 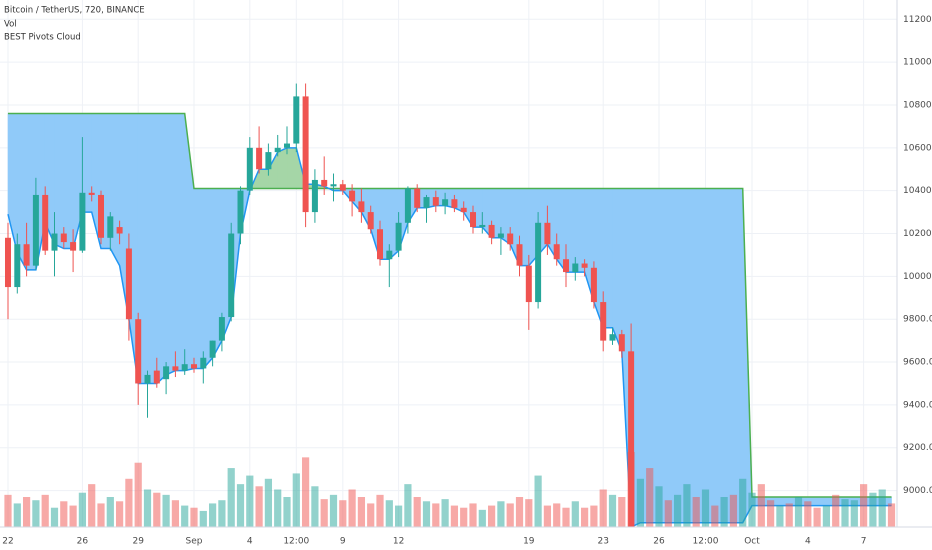 What do you see at coordinates (917, 277) in the screenshot?
I see `y-tick-label: 10000.00` at bounding box center [917, 277].